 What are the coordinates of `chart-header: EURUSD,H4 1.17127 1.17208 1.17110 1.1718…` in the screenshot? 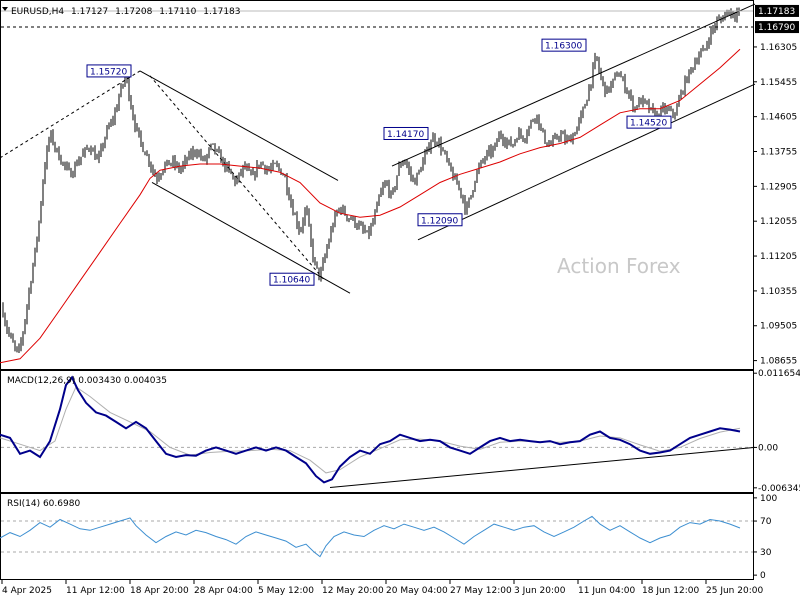 It's located at (121, 12).